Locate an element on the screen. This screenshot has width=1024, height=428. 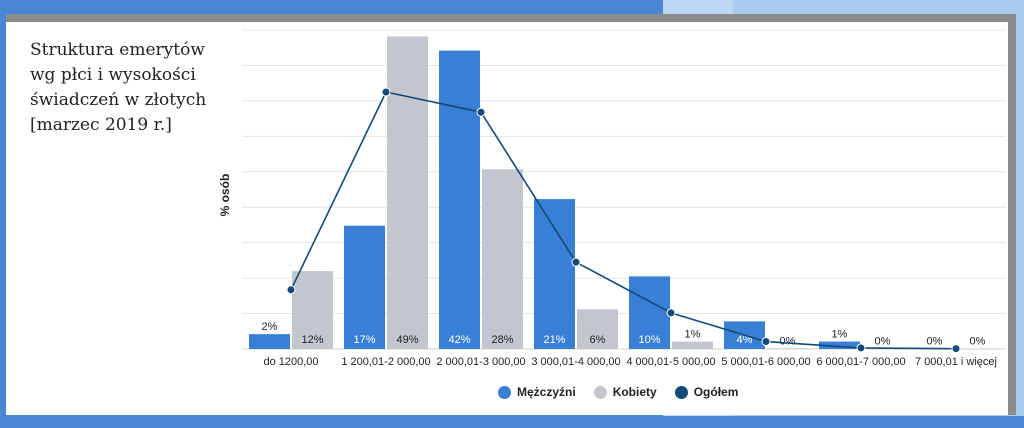
legend-marker-men is located at coordinates (504, 392).